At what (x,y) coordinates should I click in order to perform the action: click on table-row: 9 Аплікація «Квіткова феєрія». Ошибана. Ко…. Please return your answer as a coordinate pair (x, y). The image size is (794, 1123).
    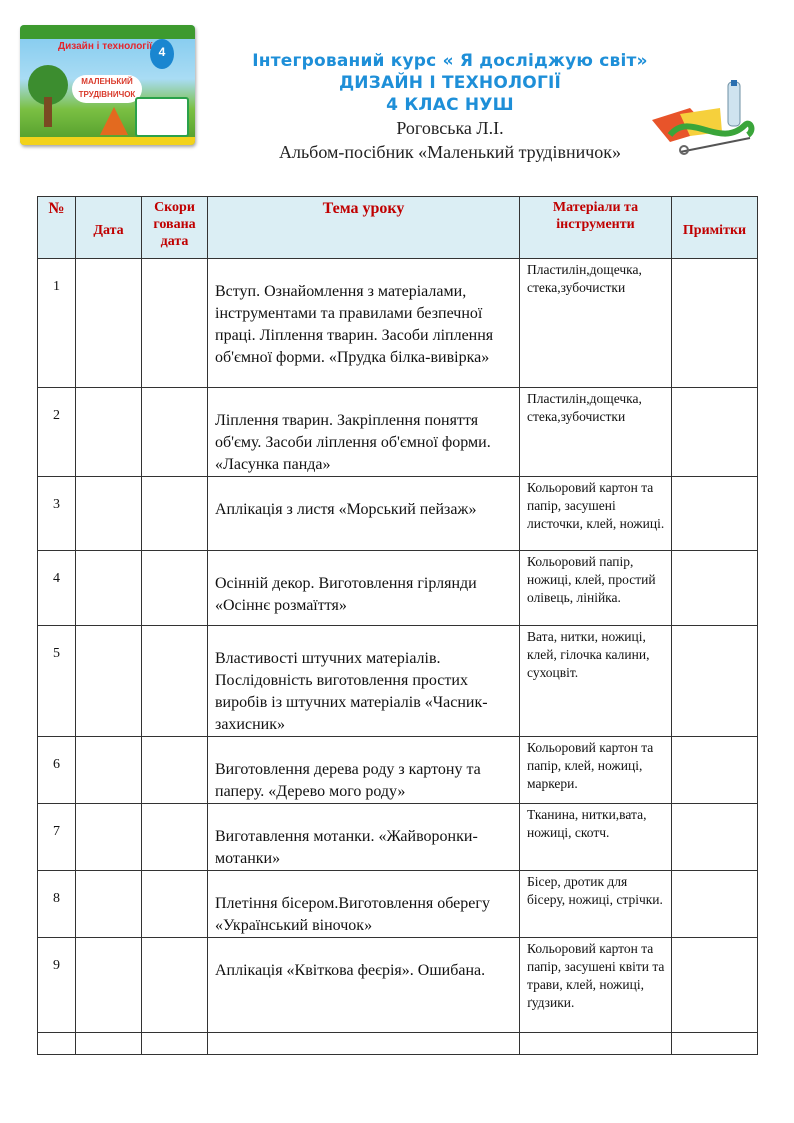
    Looking at the image, I should click on (397, 985).